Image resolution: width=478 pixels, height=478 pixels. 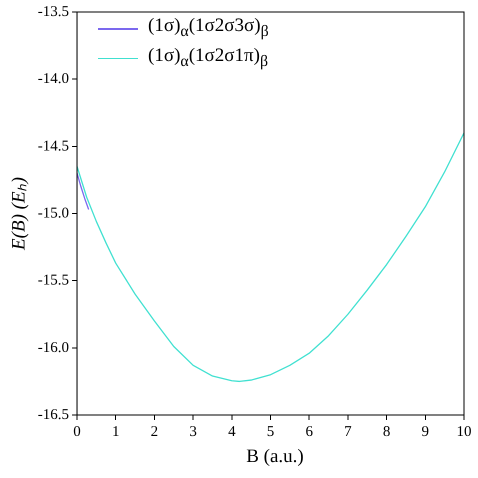 What do you see at coordinates (426, 432) in the screenshot?
I see `x-tick-label: 9` at bounding box center [426, 432].